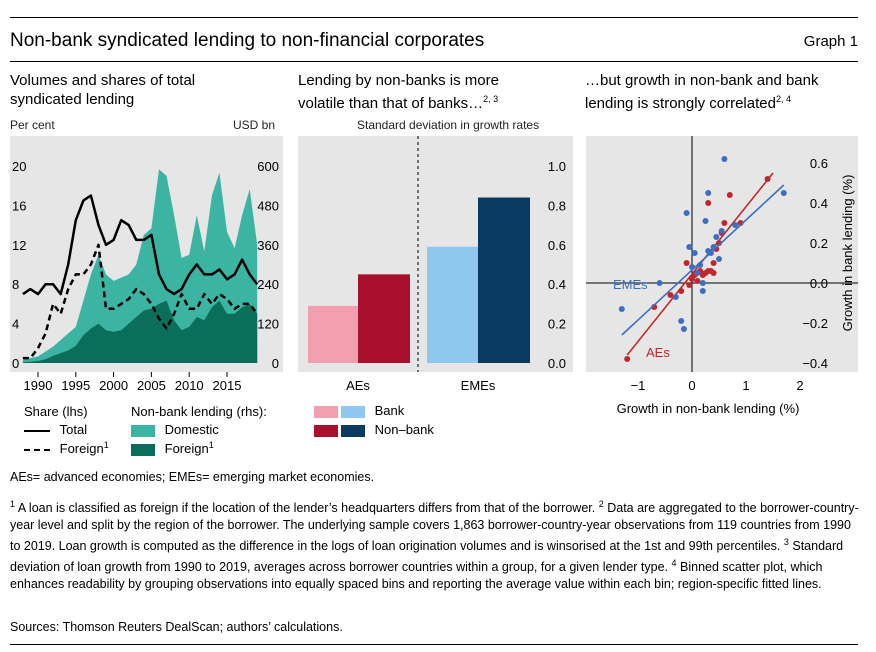 The height and width of the screenshot is (652, 876). What do you see at coordinates (448, 125) in the screenshot?
I see `panel2-unit: Standard deviation in growth rates` at bounding box center [448, 125].